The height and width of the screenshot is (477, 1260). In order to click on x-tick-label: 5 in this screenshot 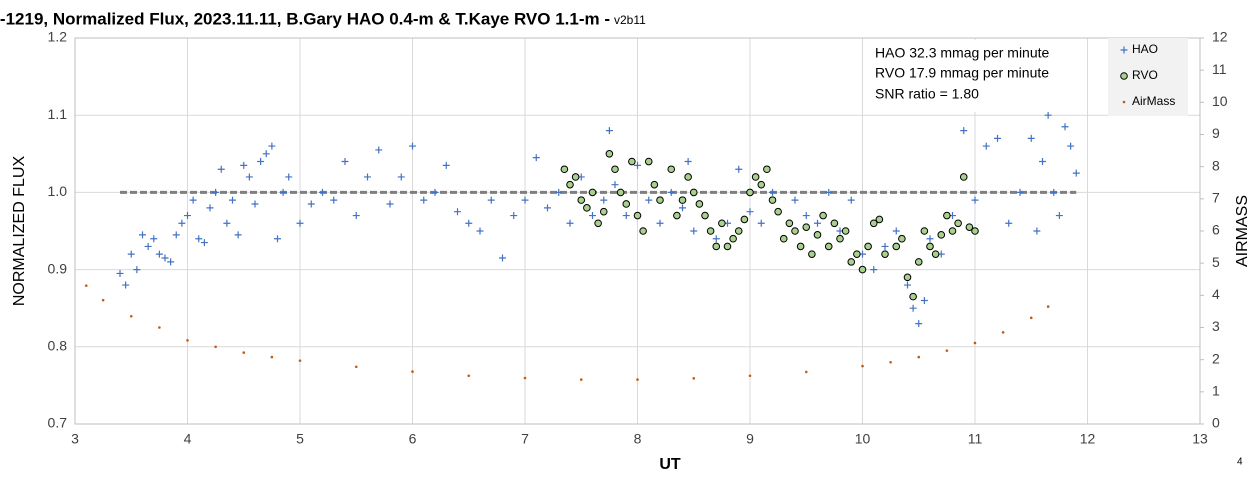, I will do `click(300, 439)`.